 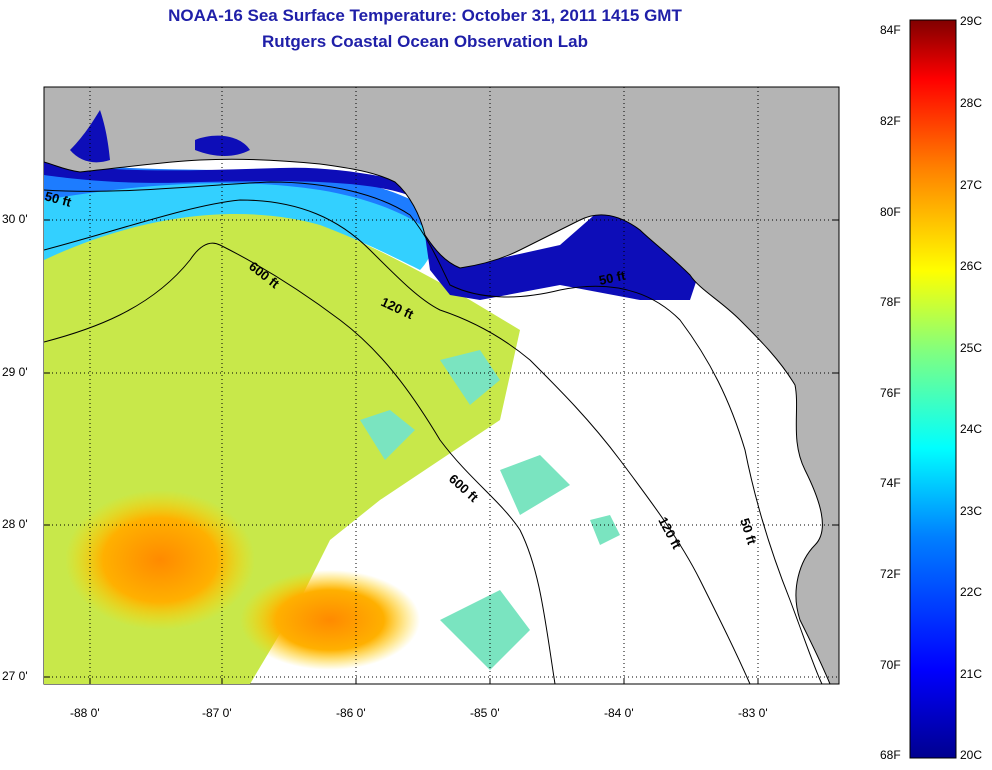 I want to click on colorbar-c-label: 25C, so click(x=971, y=348).